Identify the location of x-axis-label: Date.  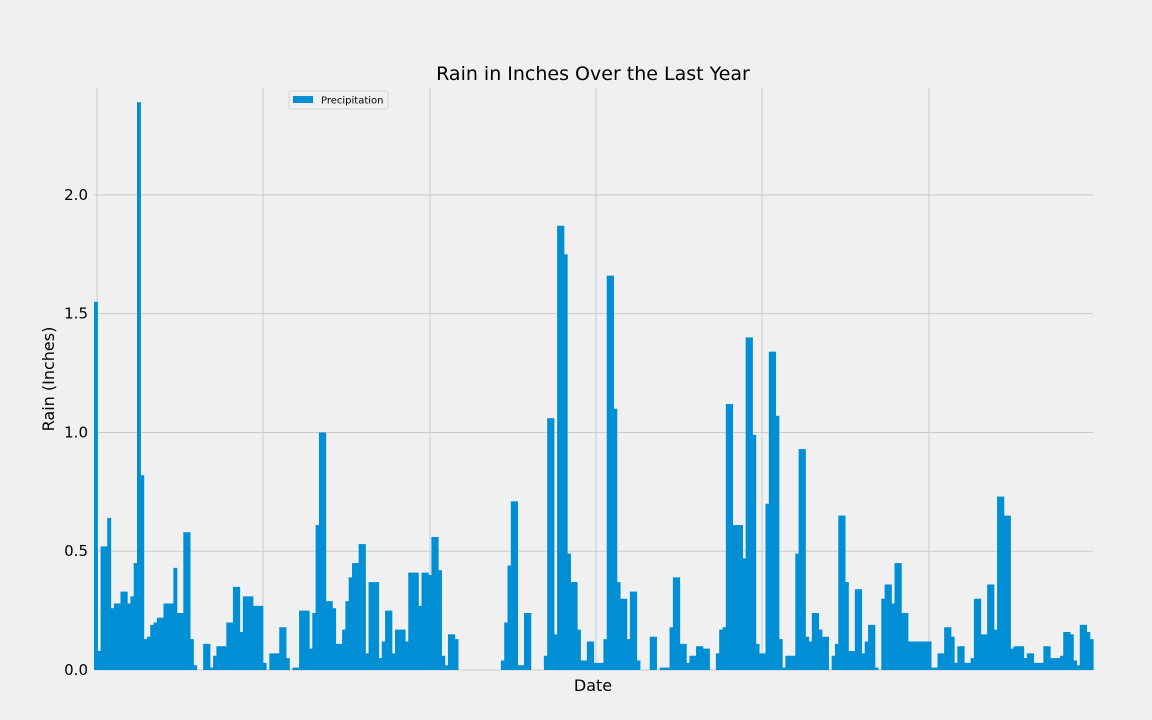
(593, 685).